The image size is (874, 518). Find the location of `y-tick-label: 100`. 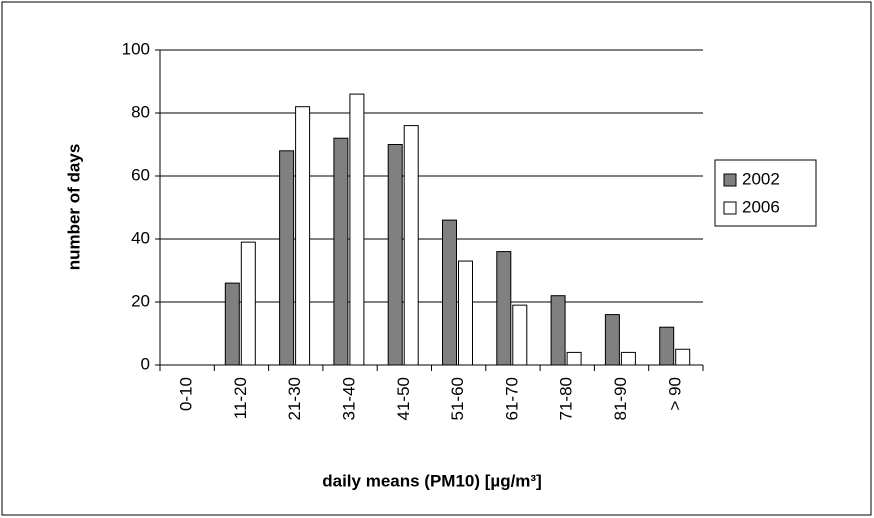

y-tick-label: 100 is located at coordinates (136, 48).